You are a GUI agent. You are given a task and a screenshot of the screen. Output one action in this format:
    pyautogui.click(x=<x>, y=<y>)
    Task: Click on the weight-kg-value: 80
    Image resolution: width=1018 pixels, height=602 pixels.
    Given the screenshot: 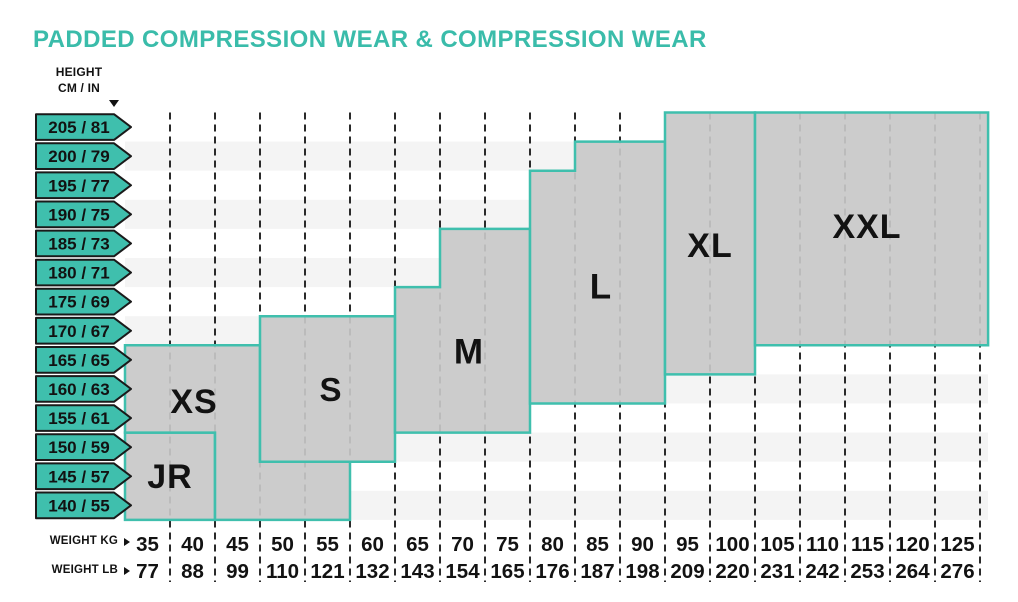 What is the action you would take?
    pyautogui.click(x=552, y=544)
    